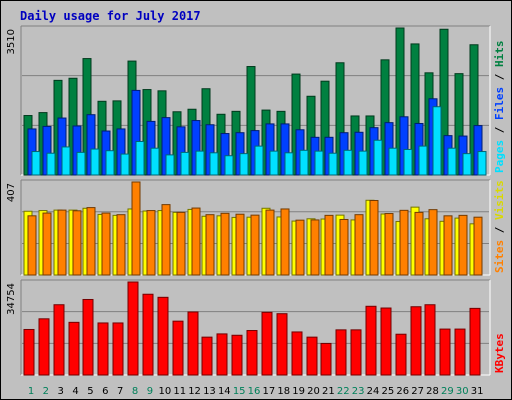  I want to click on x-tick-label-day-13: 13, so click(209, 391).